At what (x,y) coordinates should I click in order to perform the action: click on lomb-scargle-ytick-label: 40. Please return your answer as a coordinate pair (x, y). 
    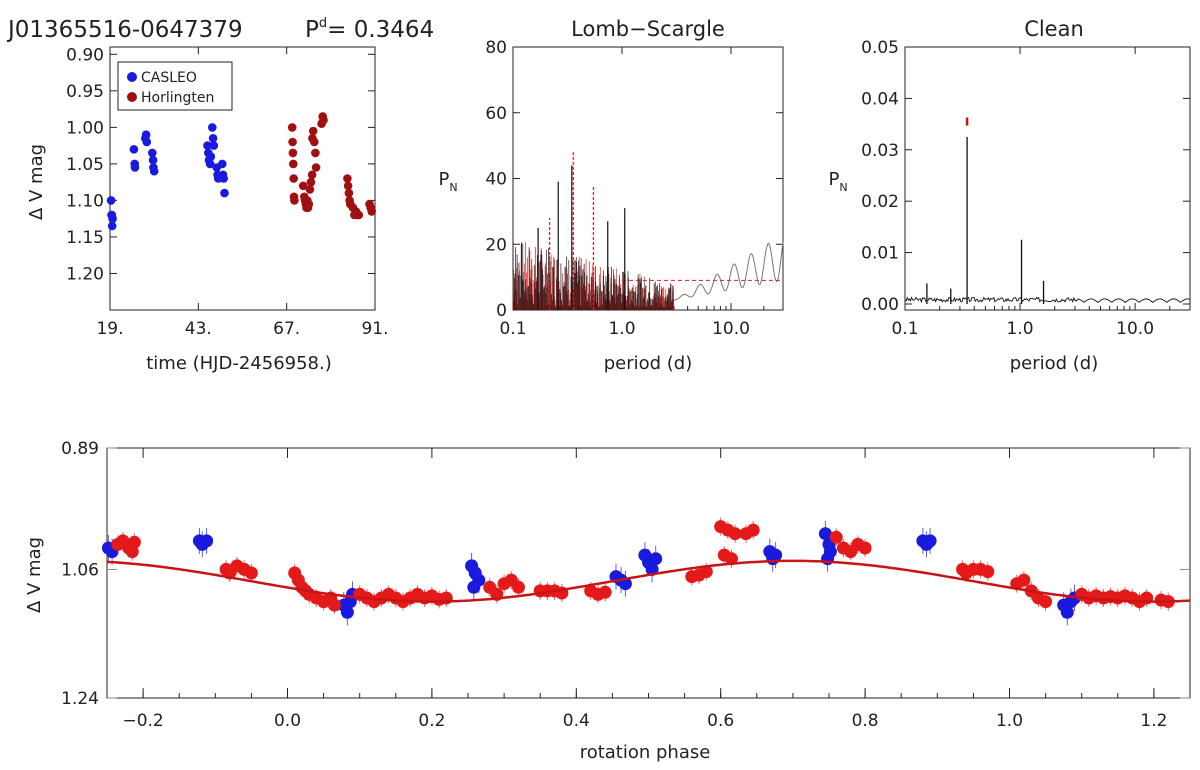
    Looking at the image, I should click on (496, 180).